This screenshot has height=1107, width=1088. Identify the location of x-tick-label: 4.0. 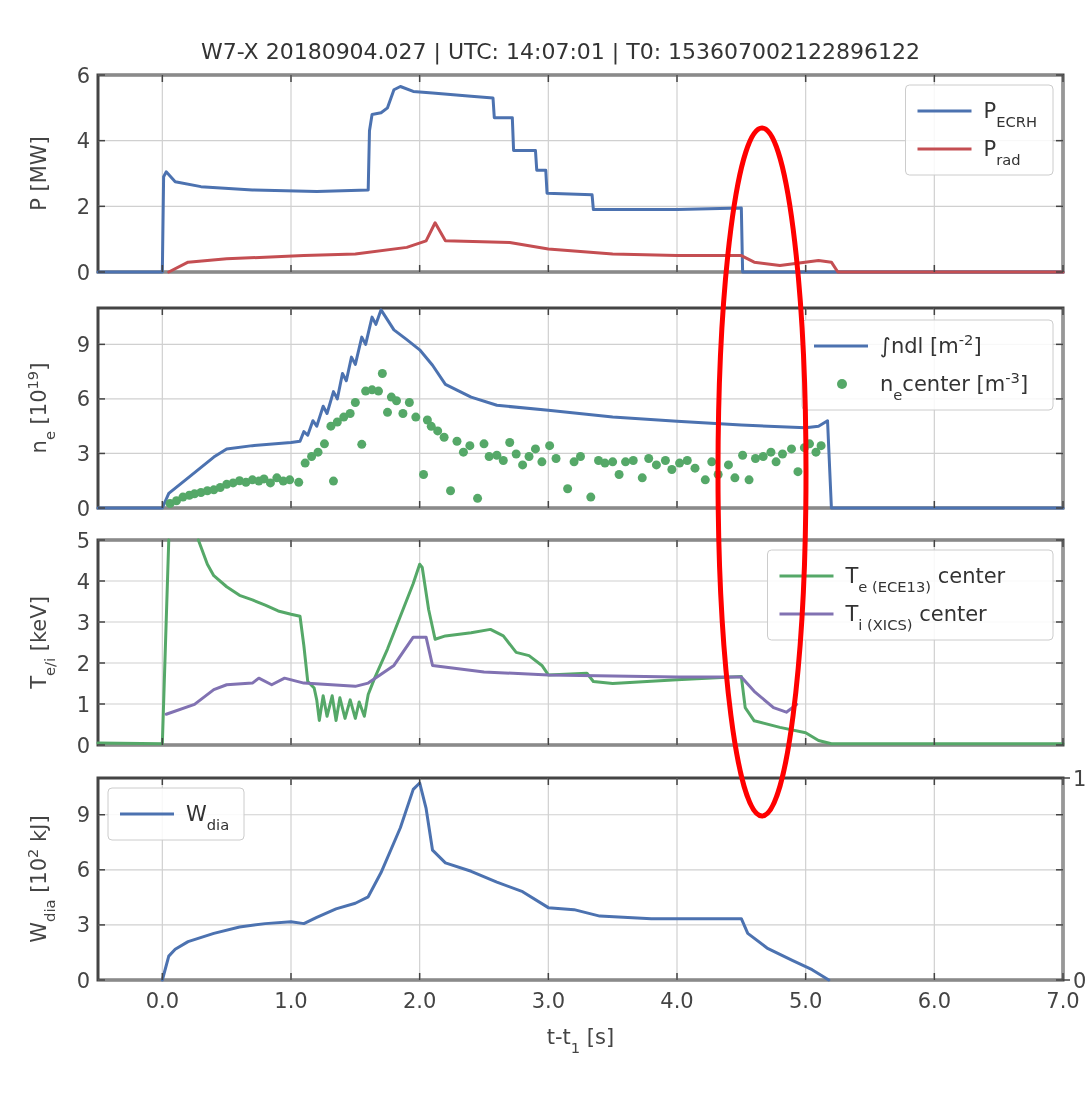
(677, 1001).